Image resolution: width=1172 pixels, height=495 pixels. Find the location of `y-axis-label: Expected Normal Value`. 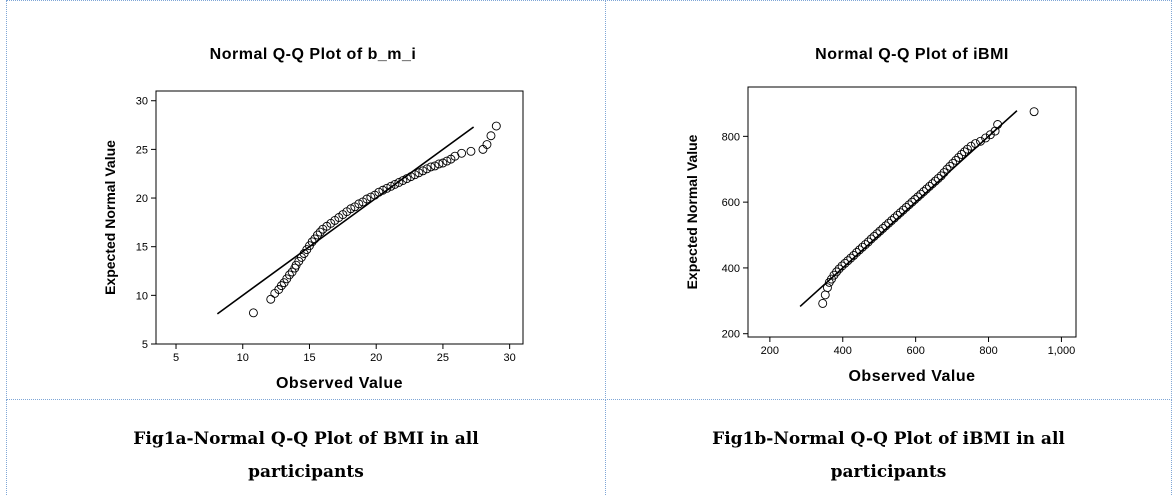

y-axis-label: Expected Normal Value is located at coordinates (110, 217).